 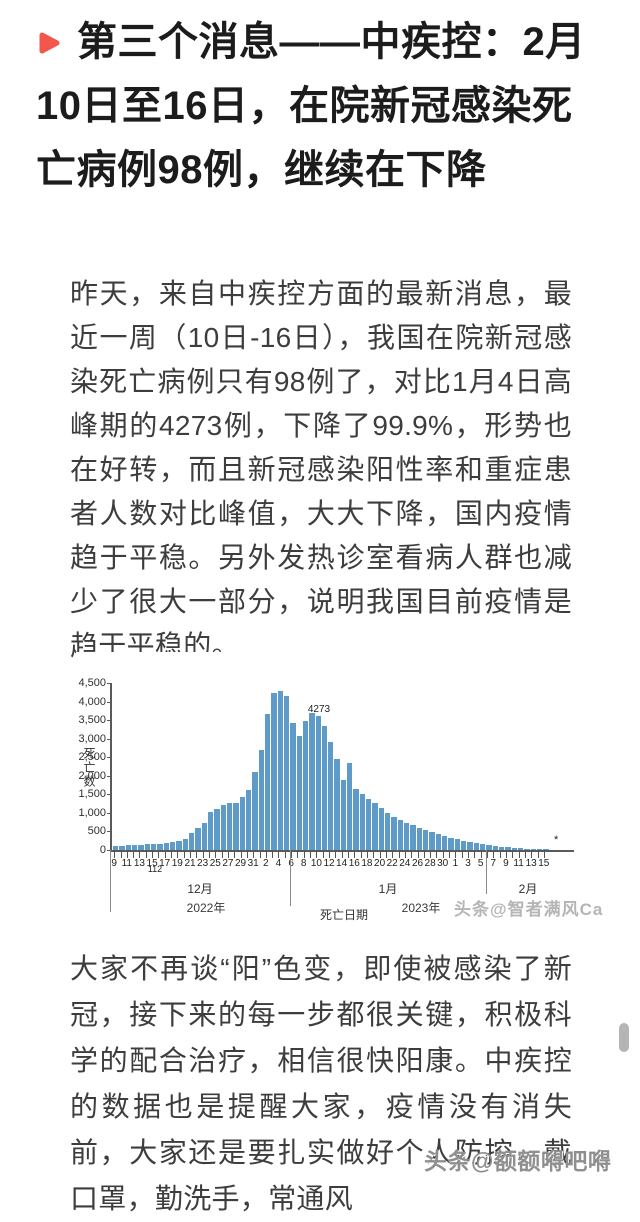 What do you see at coordinates (480, 863) in the screenshot?
I see `x-tick-label: 5` at bounding box center [480, 863].